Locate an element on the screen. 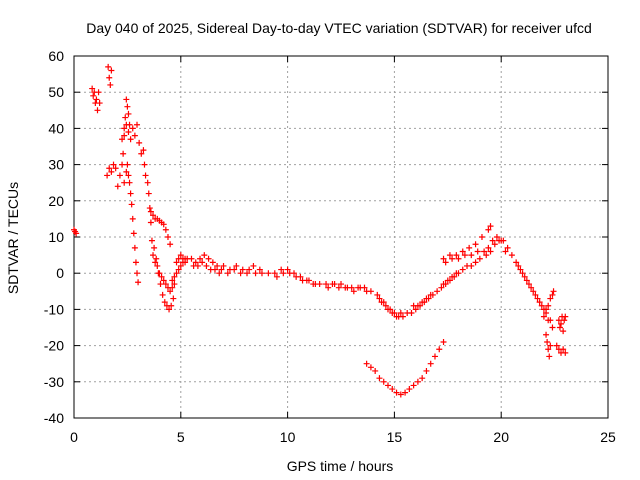 This screenshot has height=480, width=640. y-tick-label: -40 is located at coordinates (54, 418).